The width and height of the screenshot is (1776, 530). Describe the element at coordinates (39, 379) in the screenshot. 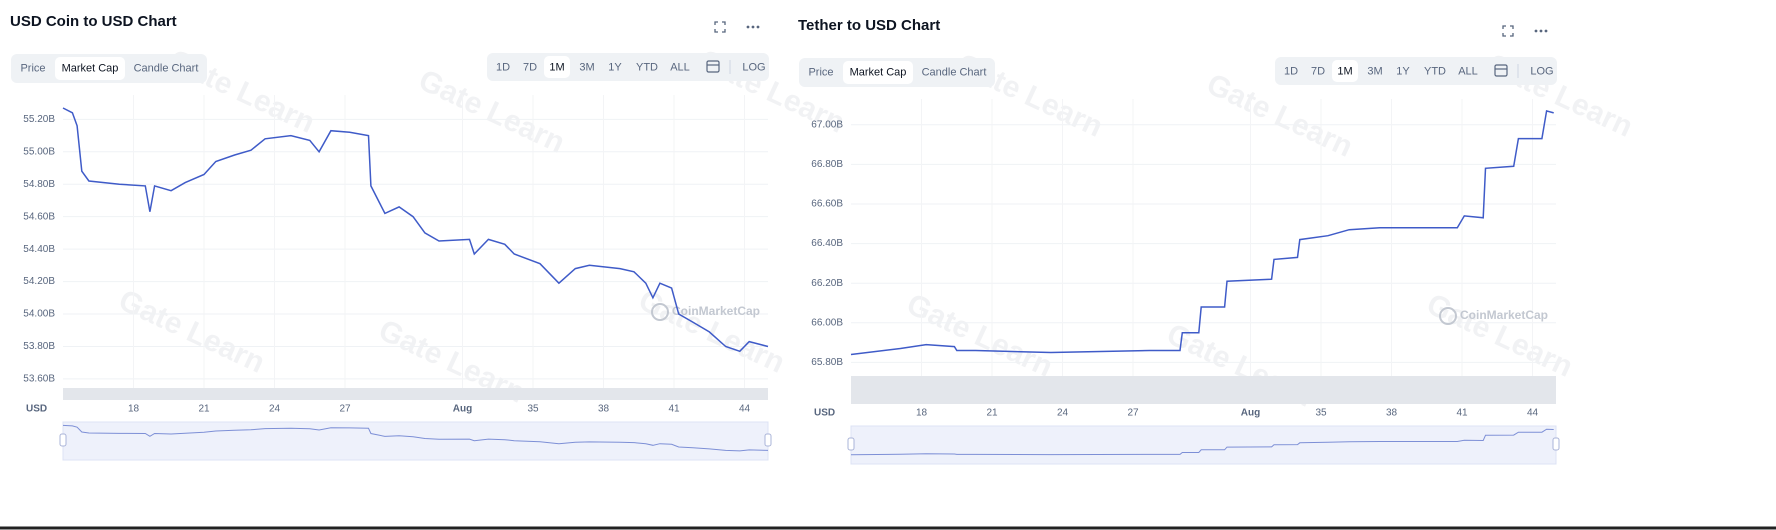

I see `y-tick-label: 53.60B` at that location.